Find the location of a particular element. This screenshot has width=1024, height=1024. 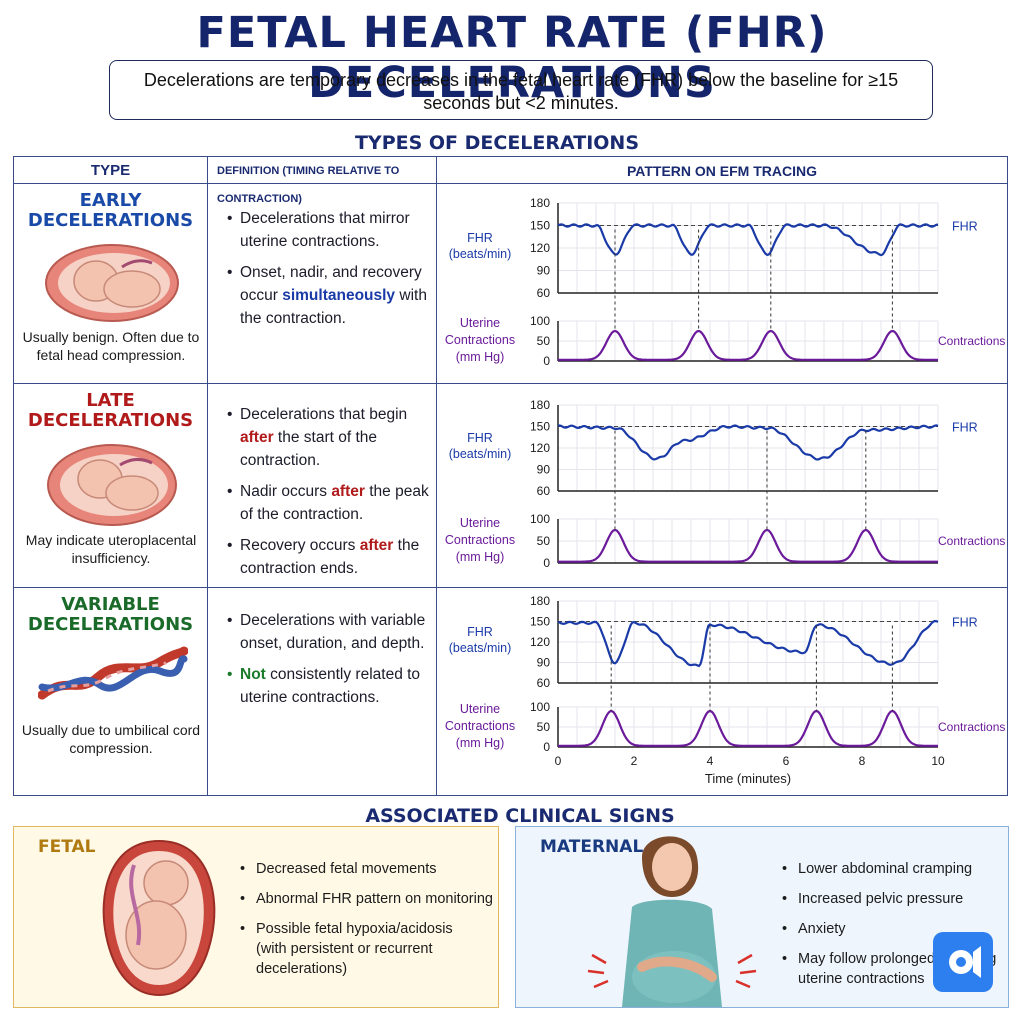

header-pattern: PATTERN ON EFM TRACING is located at coordinates (722, 171).